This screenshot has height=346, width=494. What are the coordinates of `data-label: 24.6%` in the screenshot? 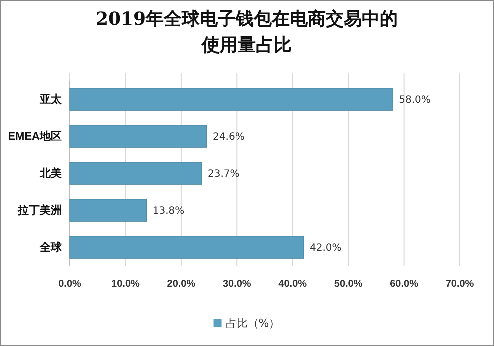 It's located at (229, 137).